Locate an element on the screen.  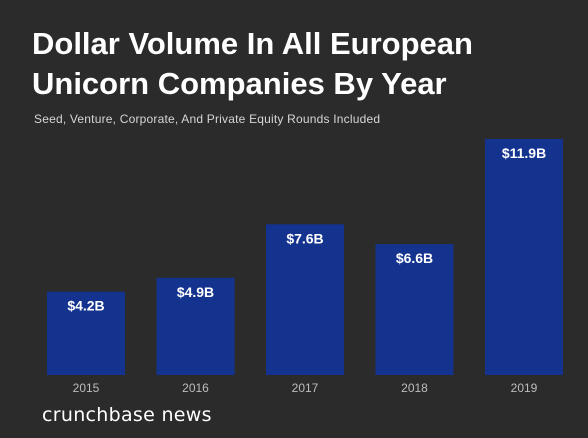
bar-2016 is located at coordinates (195, 326).